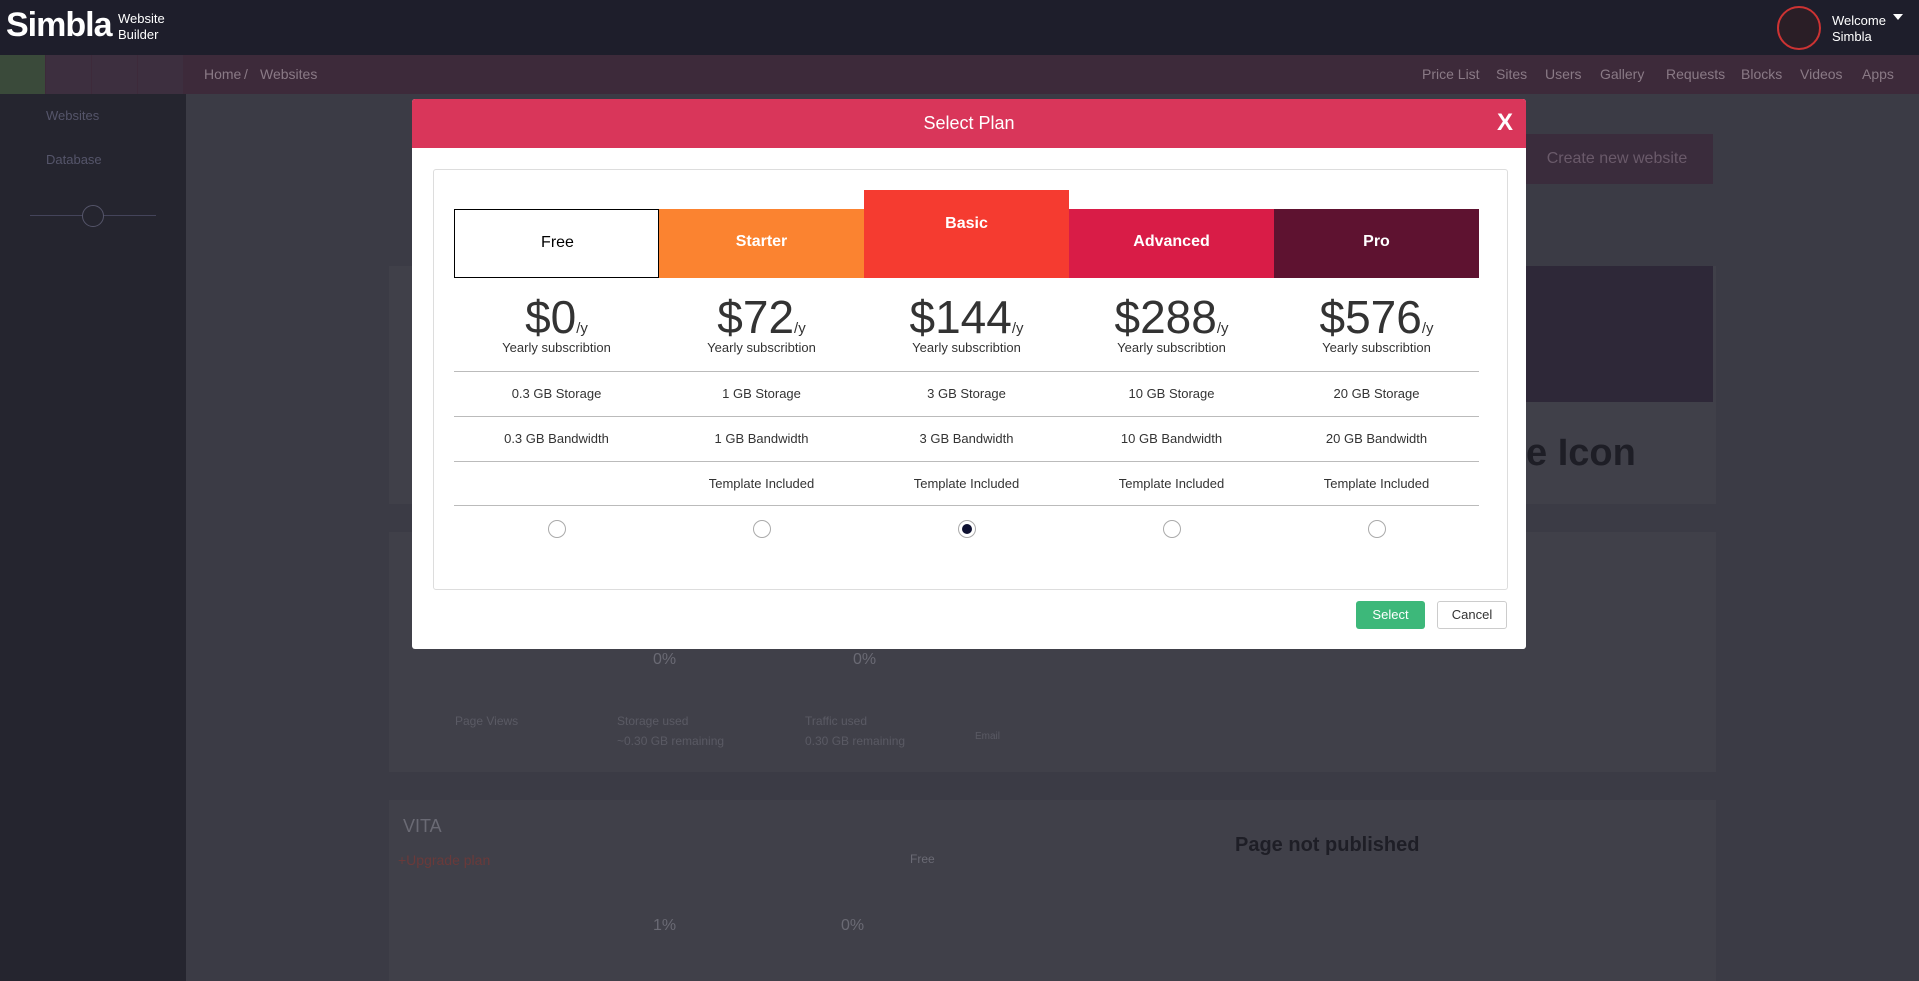  I want to click on plan-bandwidth: 20 GB Bandwidth, so click(1376, 438).